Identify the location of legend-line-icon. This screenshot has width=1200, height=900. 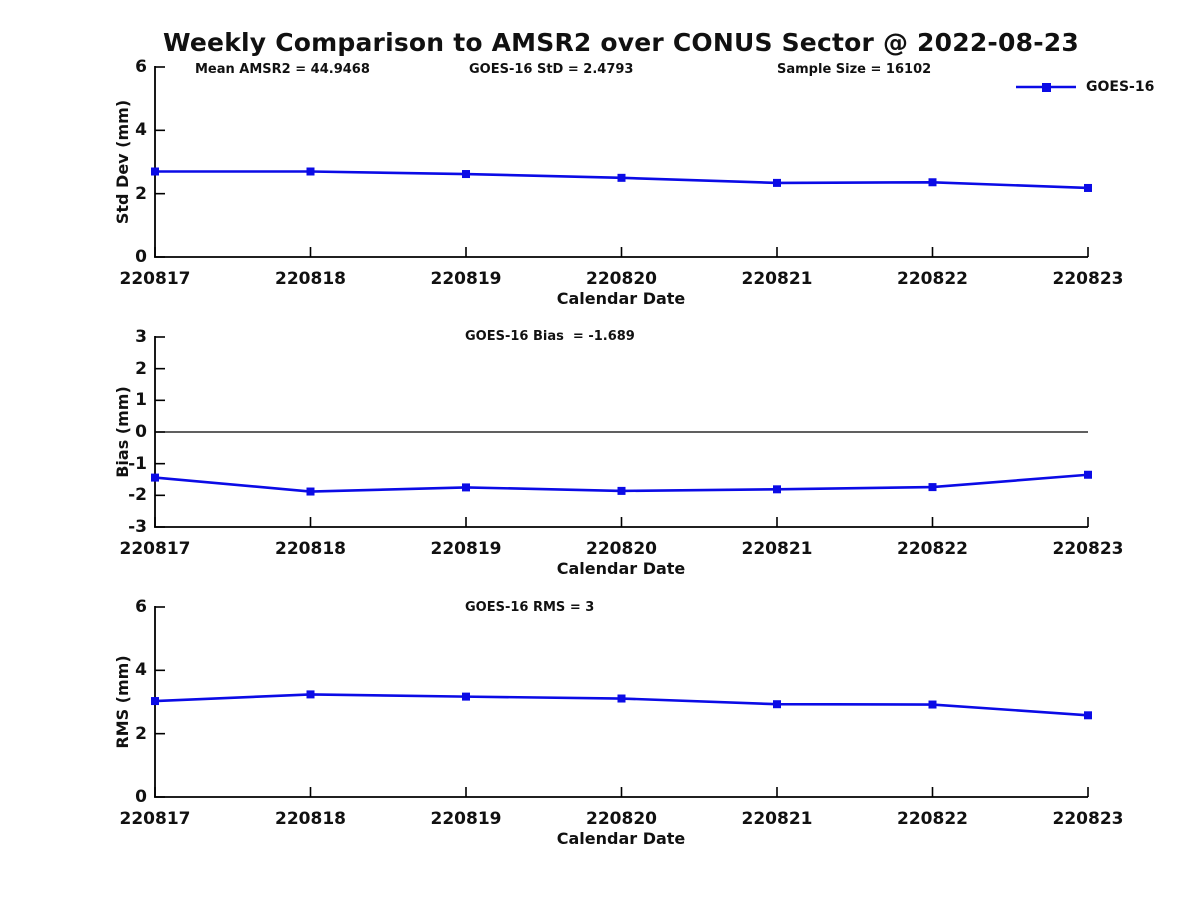
(1046, 87).